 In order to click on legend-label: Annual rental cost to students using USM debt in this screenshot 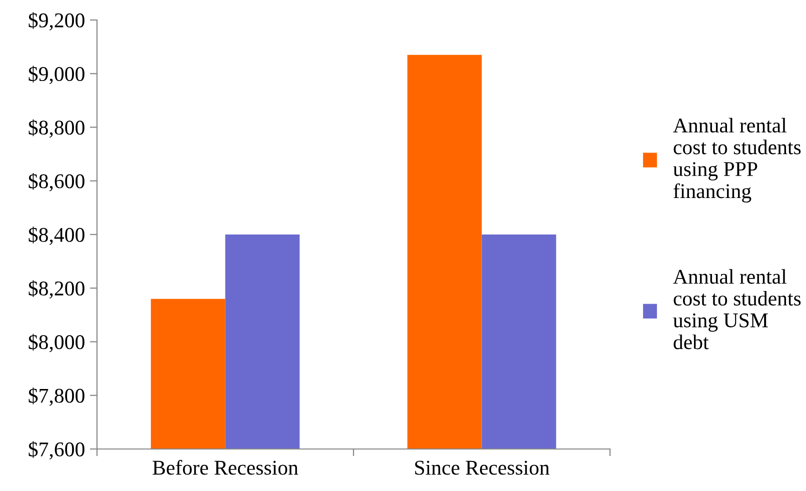, I will do `click(737, 309)`.